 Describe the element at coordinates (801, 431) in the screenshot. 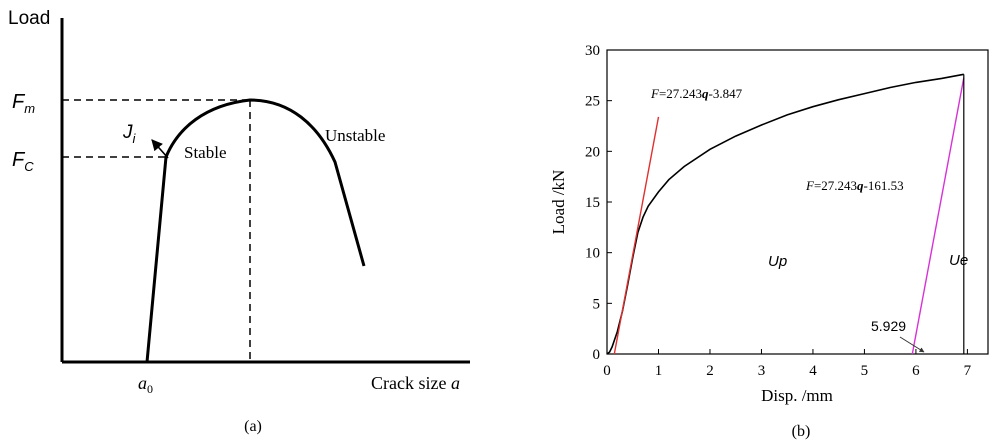

I see `b-panel-label: (b)` at that location.